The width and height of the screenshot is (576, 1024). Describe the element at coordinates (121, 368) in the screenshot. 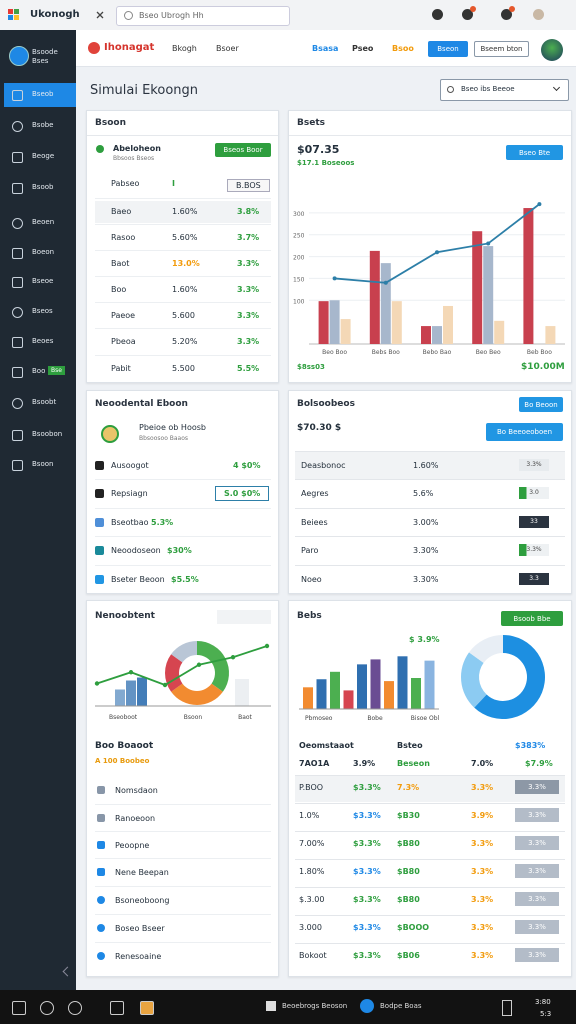

I see `row-label: Pabit` at that location.